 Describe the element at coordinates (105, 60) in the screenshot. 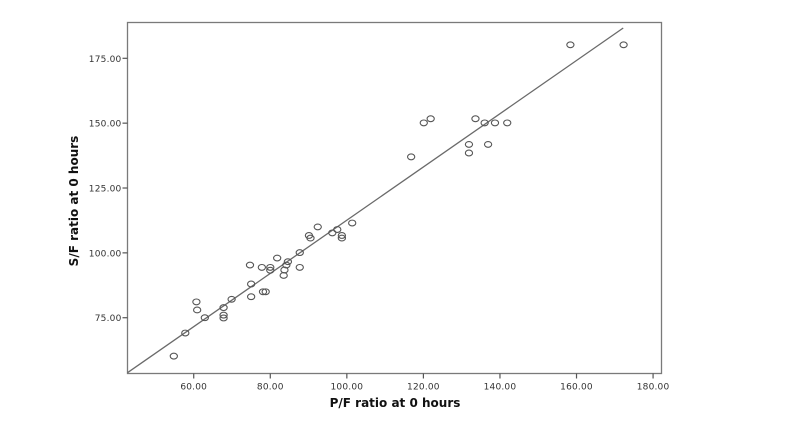

I see `y-tick-label: 175.00` at that location.